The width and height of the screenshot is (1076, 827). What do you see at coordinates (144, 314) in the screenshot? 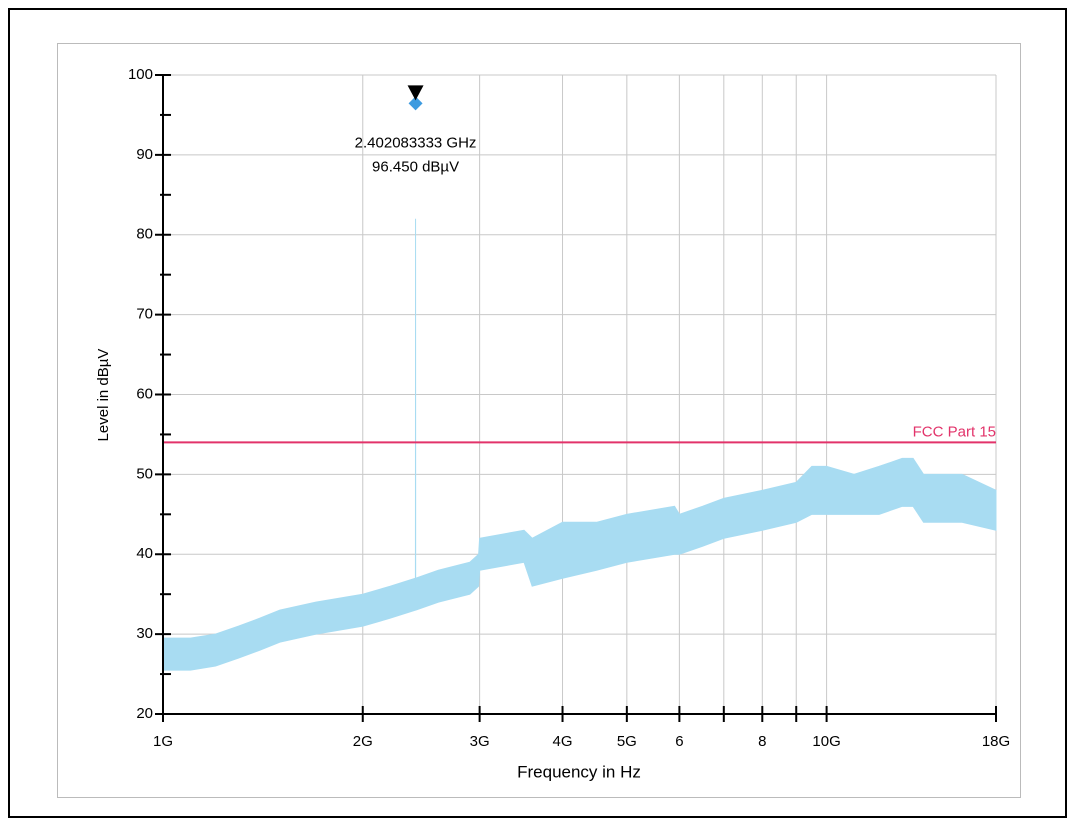
I see `y-tick-label: 70` at bounding box center [144, 314].